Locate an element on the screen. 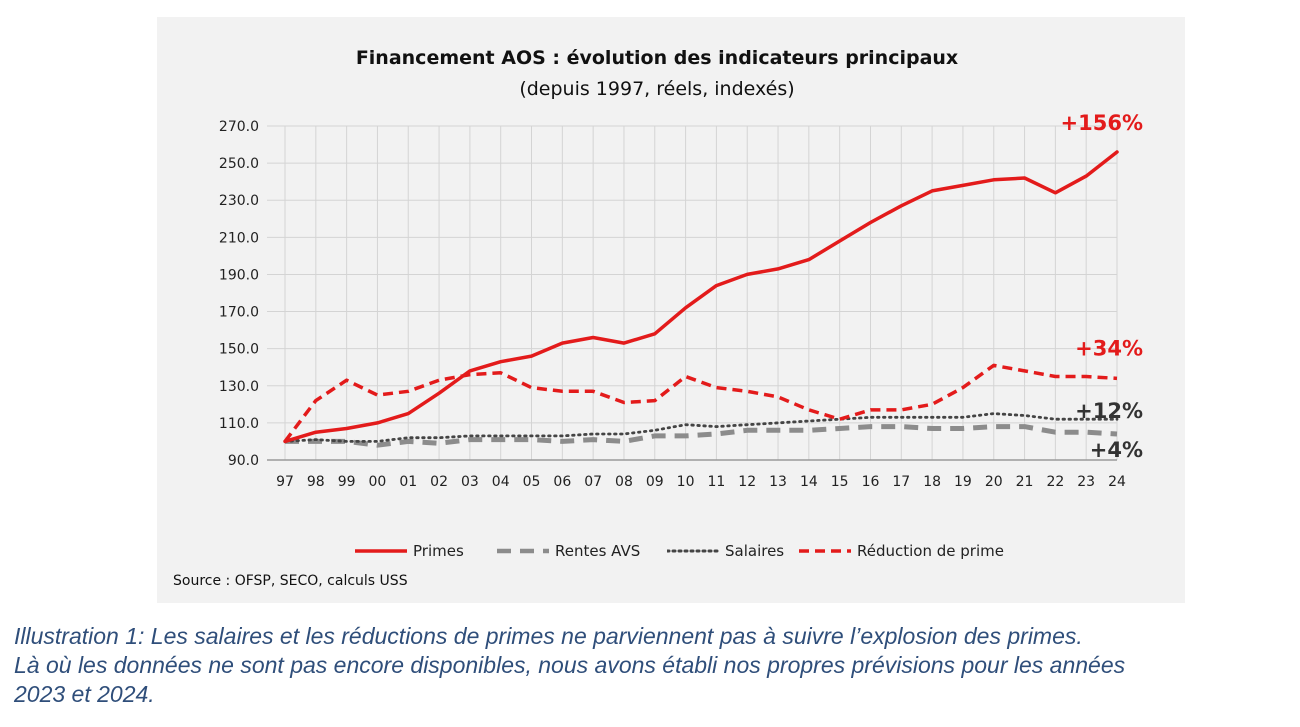 This screenshot has height=727, width=1300. legend-label-salaires: Salaires is located at coordinates (755, 551).